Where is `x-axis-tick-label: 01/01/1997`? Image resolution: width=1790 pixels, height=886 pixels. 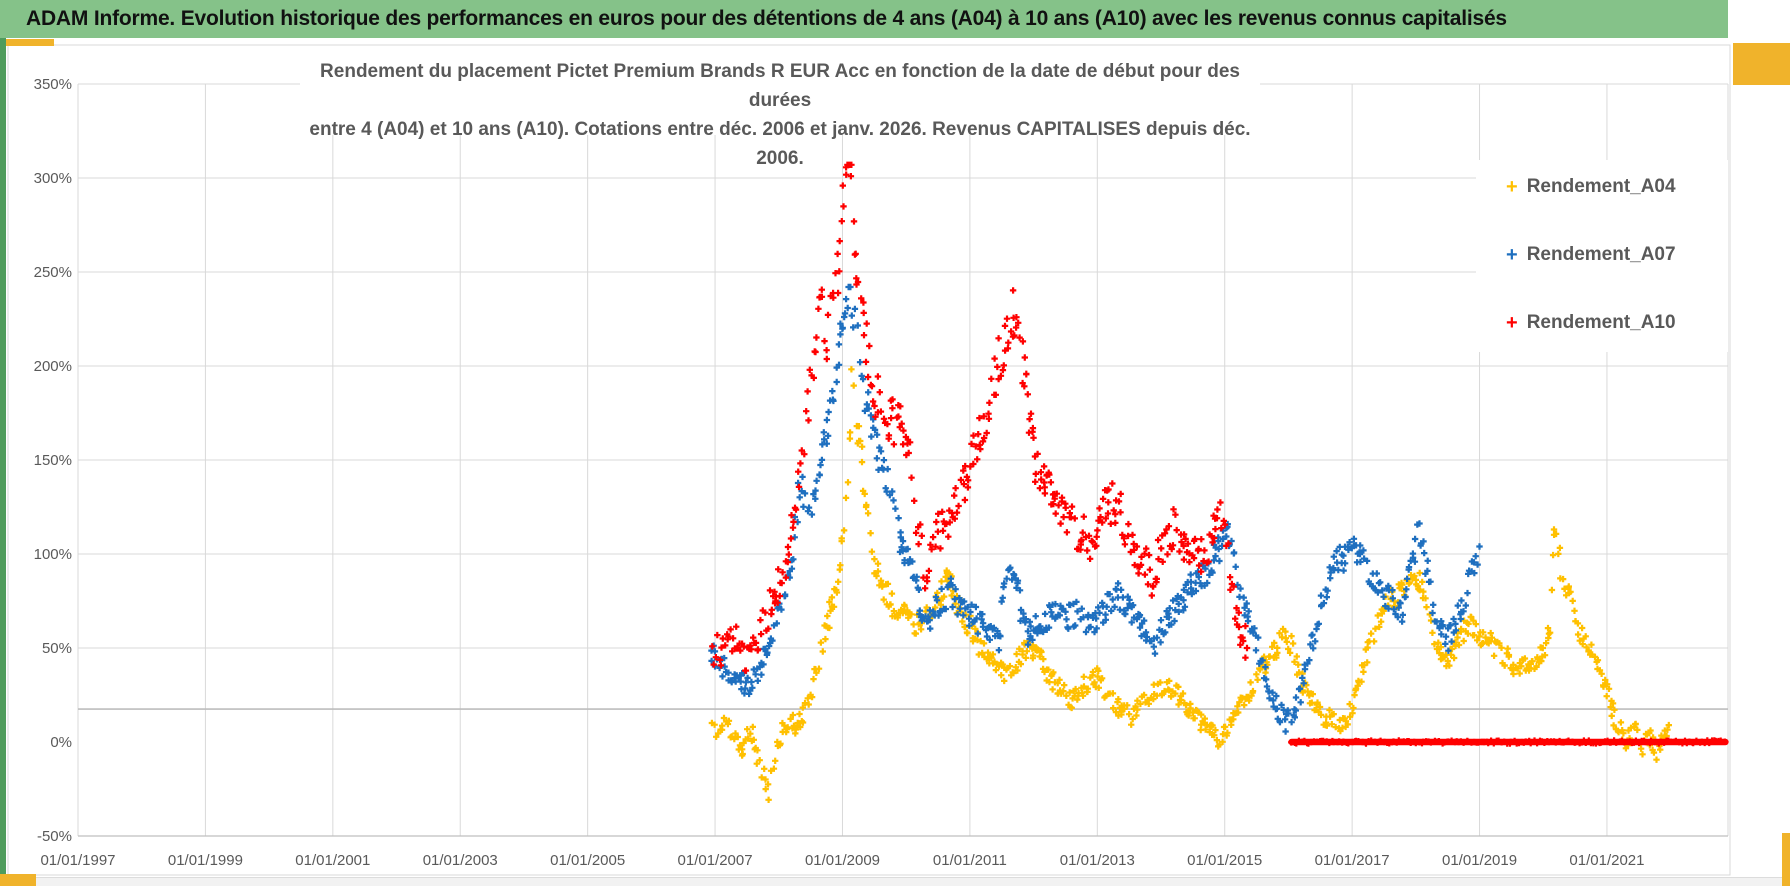
x-axis-tick-label: 01/01/1997 is located at coordinates (77, 860).